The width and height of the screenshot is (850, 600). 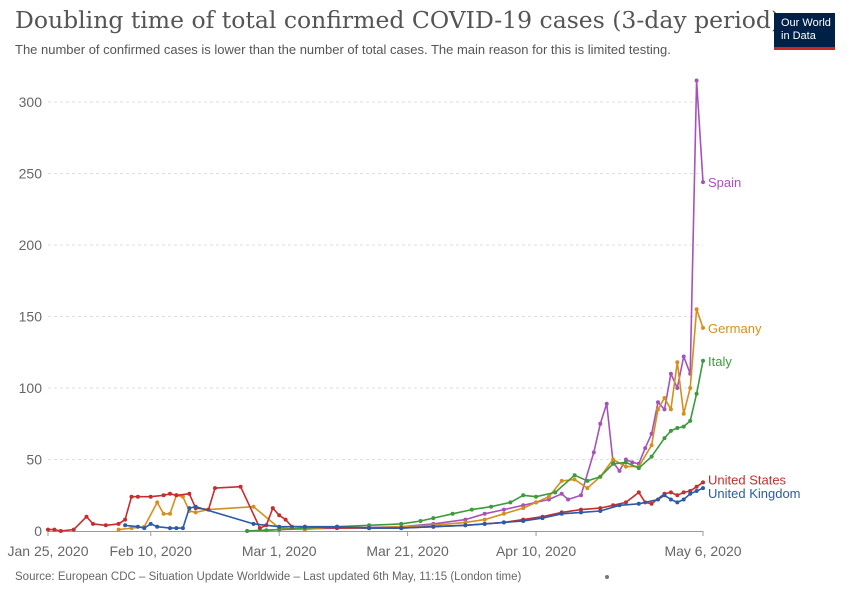 What do you see at coordinates (806, 23) in the screenshot?
I see `logo-line-1: Our World` at bounding box center [806, 23].